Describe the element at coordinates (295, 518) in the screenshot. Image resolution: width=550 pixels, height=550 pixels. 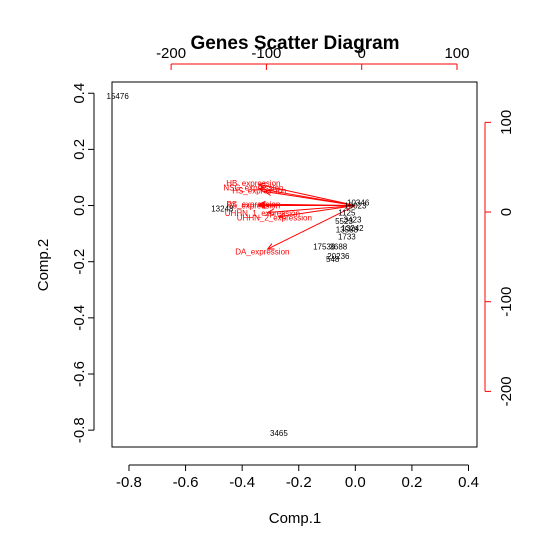
I see `x-axis-label: Comp.1` at that location.